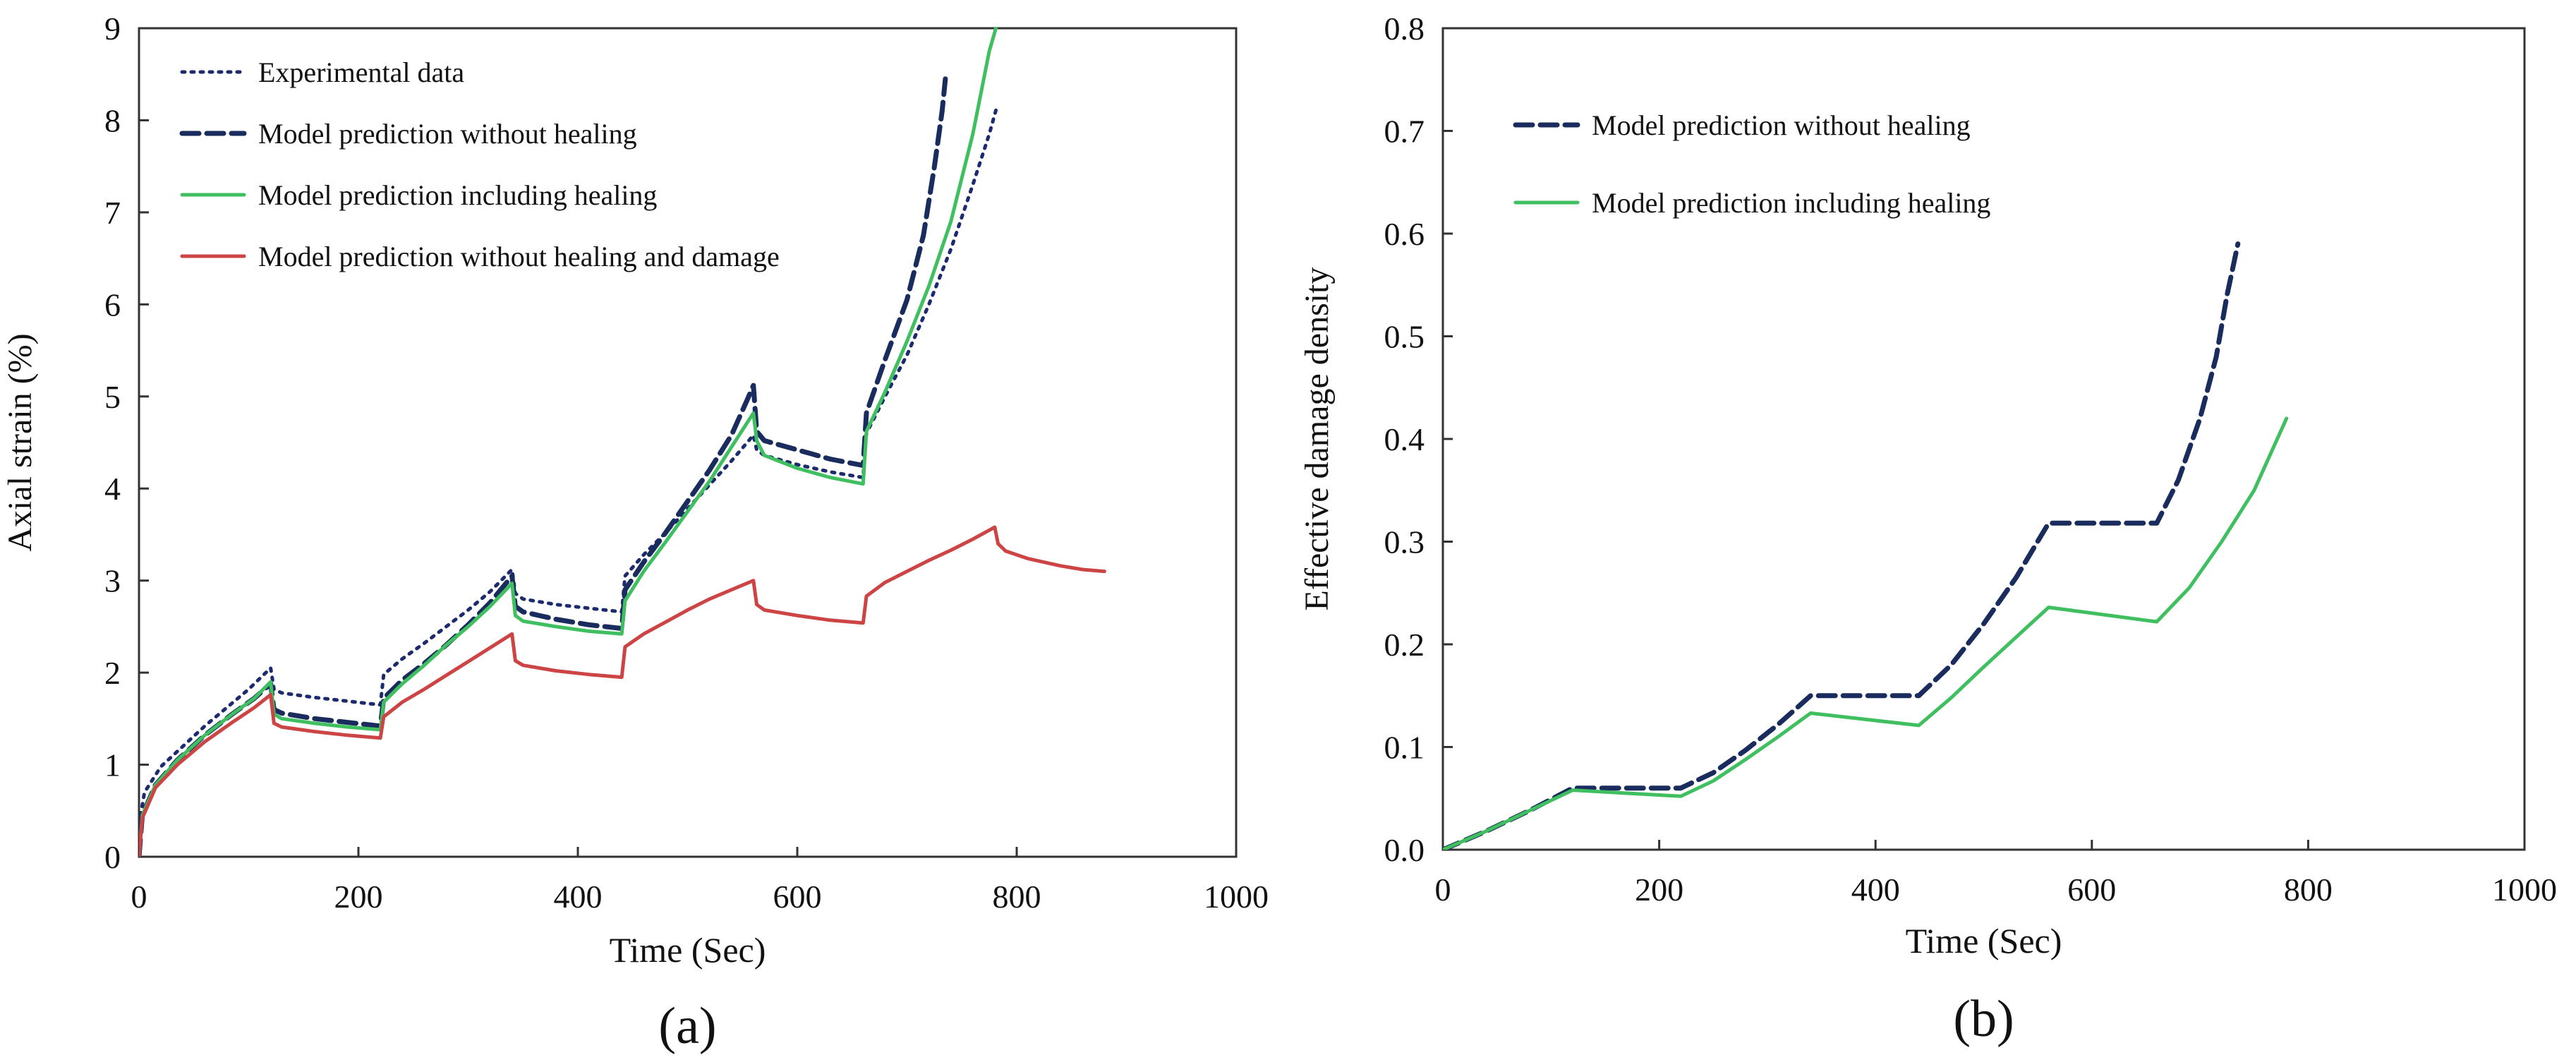  I want to click on y-tick-label: 0.4, so click(1405, 439).